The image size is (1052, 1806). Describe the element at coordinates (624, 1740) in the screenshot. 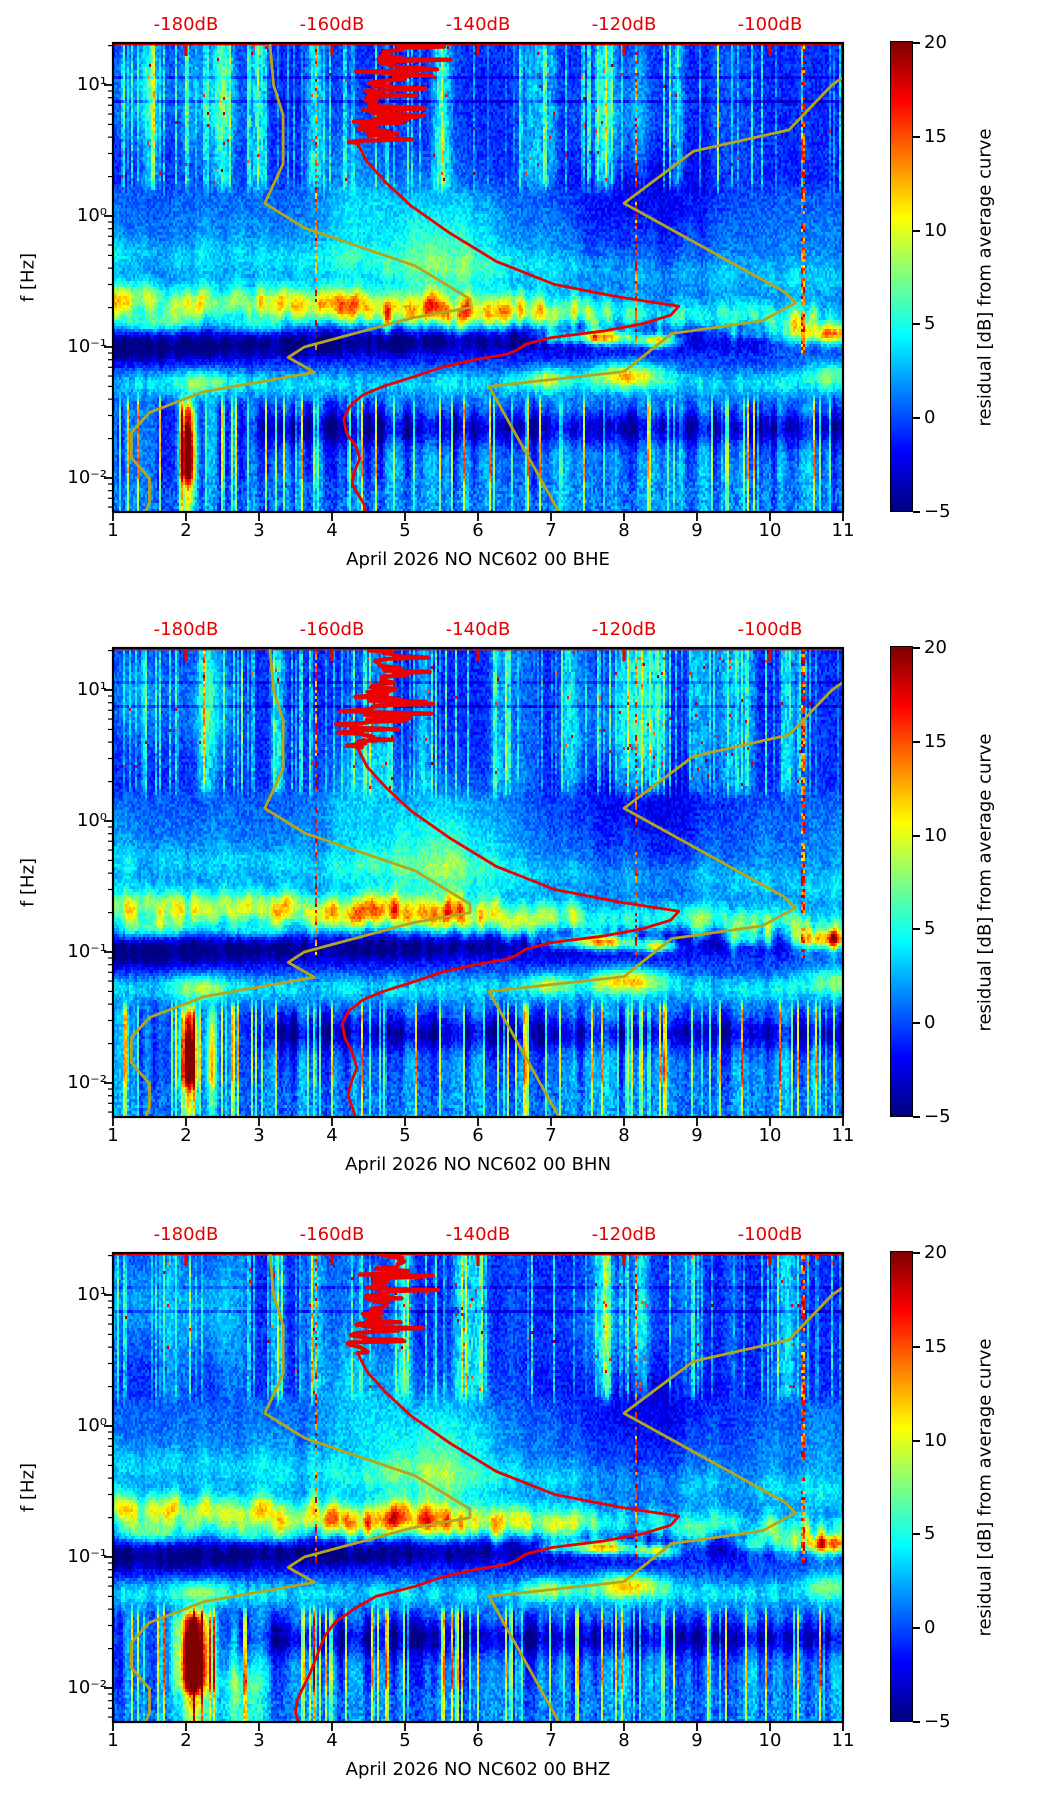

I see `x-axis-ticklabel: 8` at that location.